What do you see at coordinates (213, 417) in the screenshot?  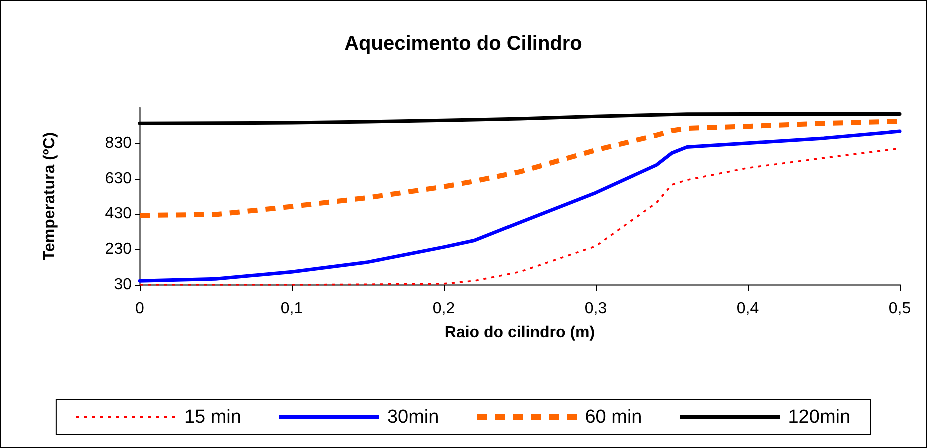 I see `legend-label: 15 min` at bounding box center [213, 417].